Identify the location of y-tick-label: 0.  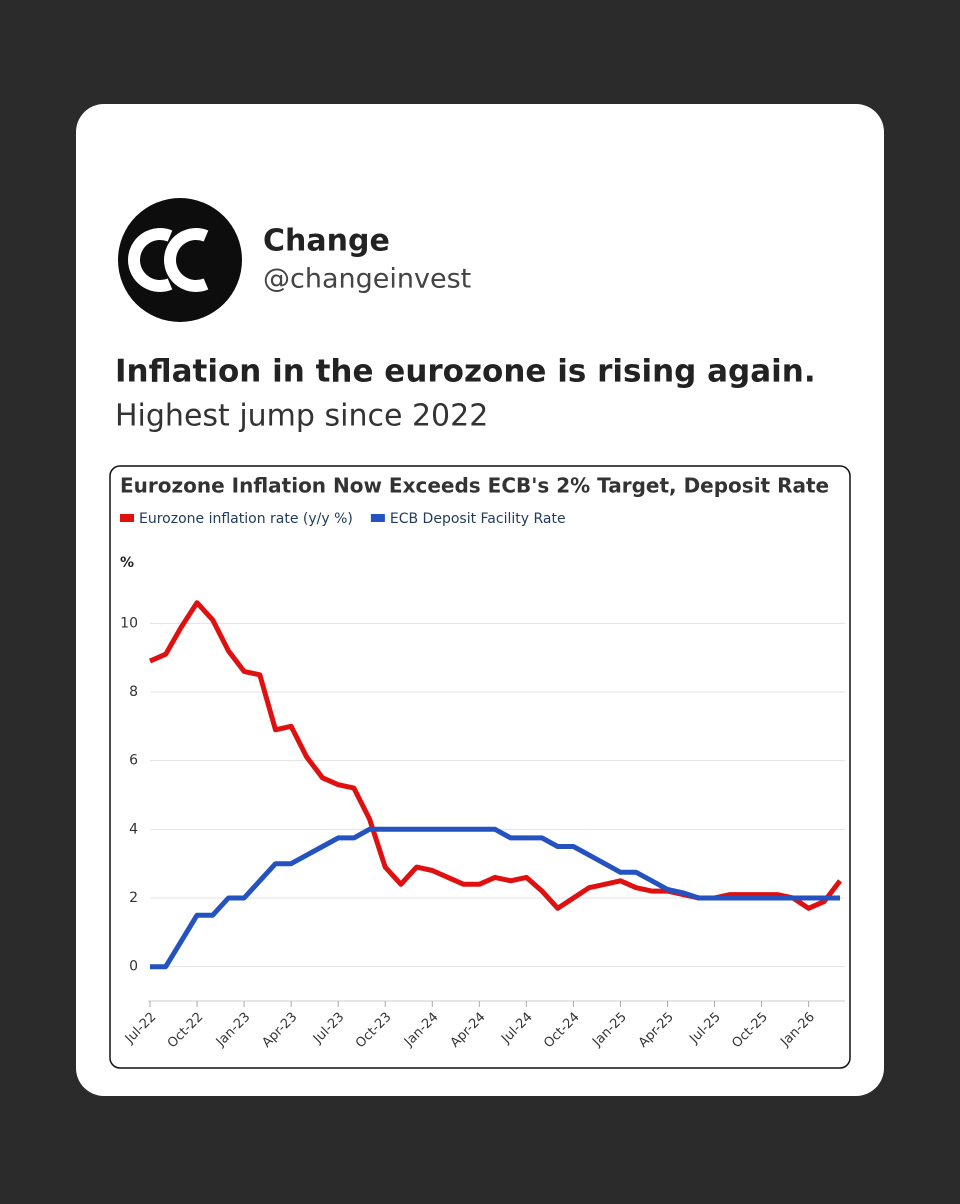
(133, 967).